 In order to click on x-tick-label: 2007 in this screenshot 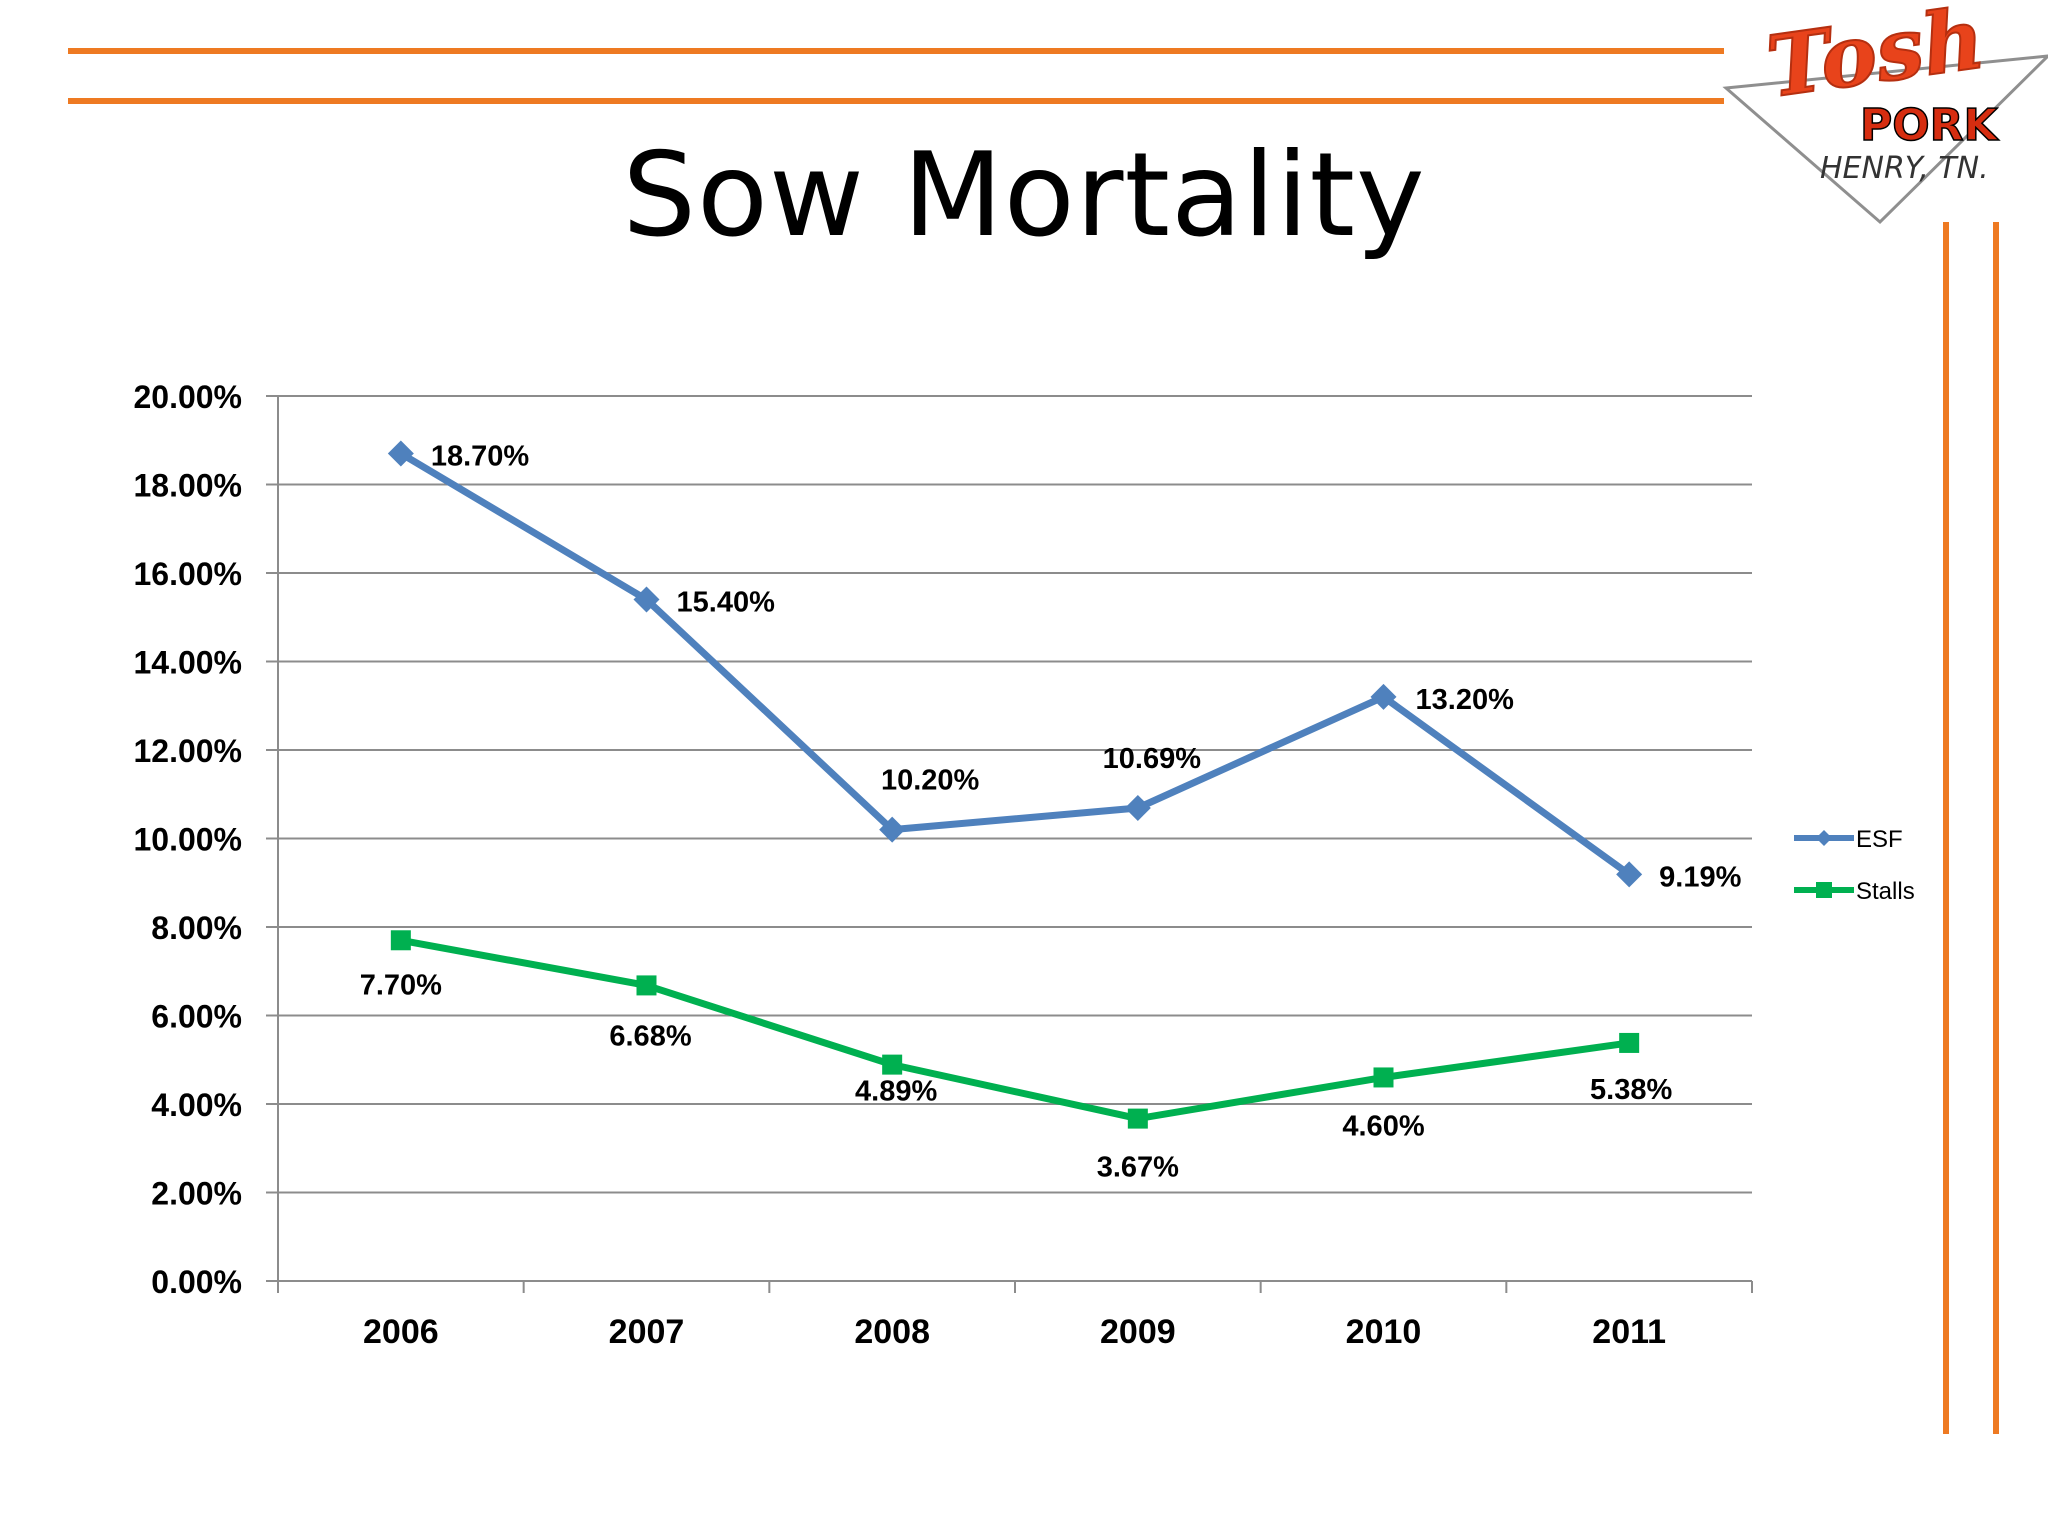, I will do `click(647, 1332)`.